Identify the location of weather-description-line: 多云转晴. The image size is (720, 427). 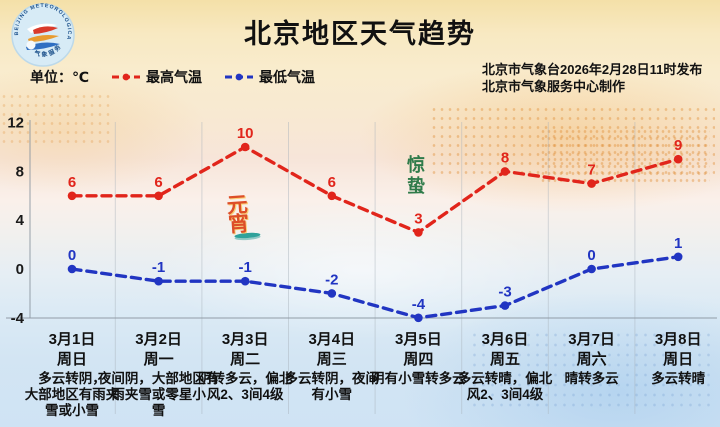
(678, 378).